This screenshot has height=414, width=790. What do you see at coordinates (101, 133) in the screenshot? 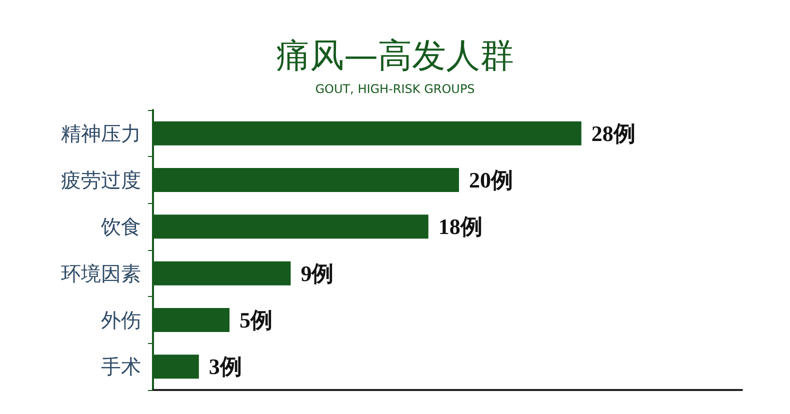
I see `y-tick-label: 精神压力` at bounding box center [101, 133].